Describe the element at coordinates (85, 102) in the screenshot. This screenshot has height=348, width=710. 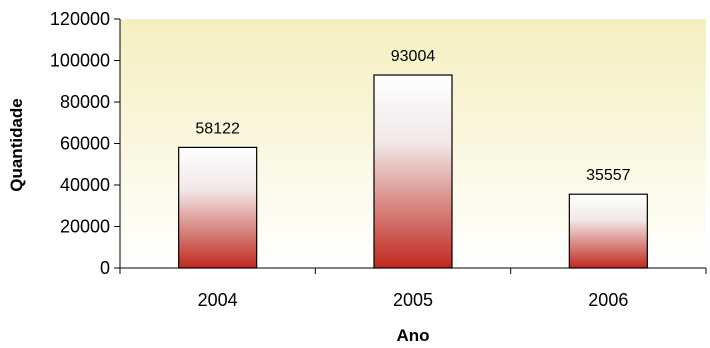
I see `y-tick-label: 80000` at that location.